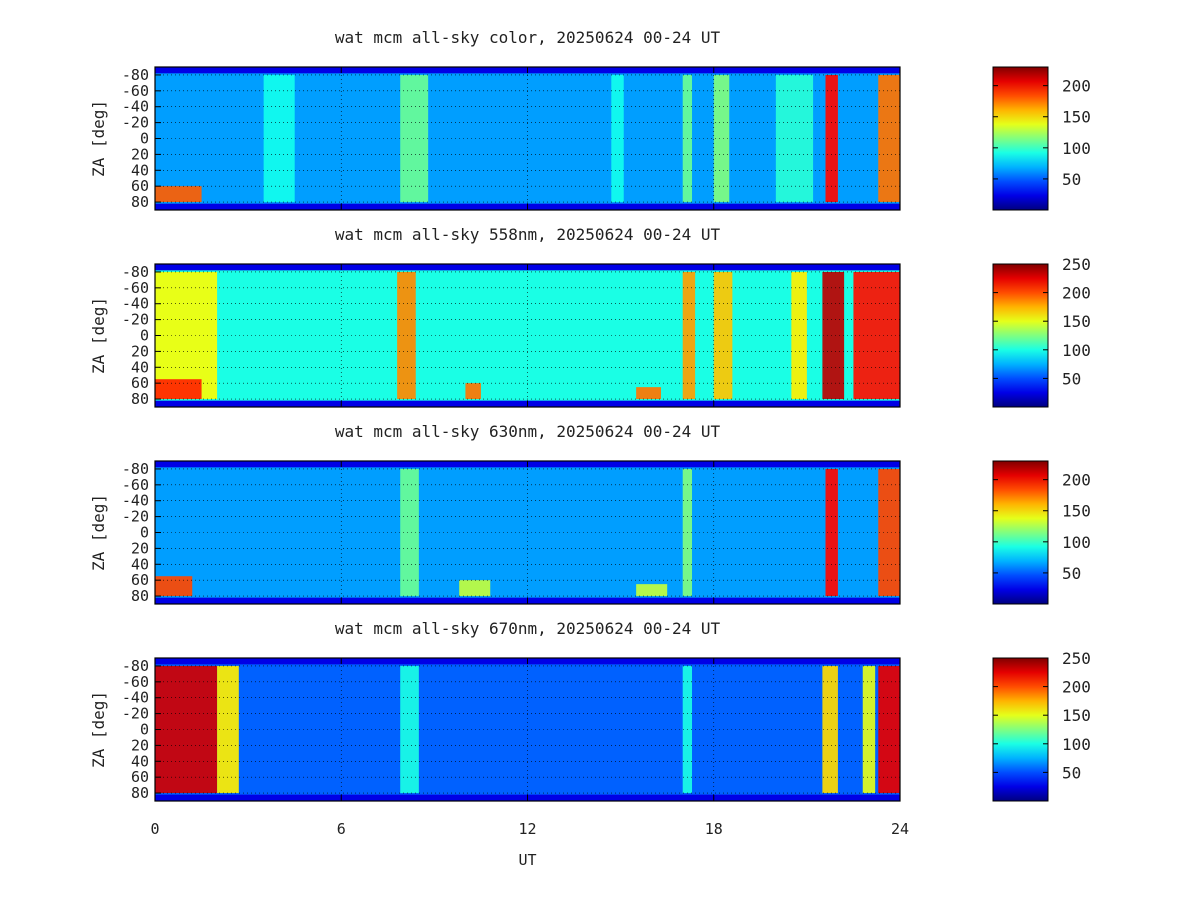  What do you see at coordinates (528, 37) in the screenshot?
I see `panel-title: wat mcm all-sky color, 20250624 00-24 UT` at bounding box center [528, 37].